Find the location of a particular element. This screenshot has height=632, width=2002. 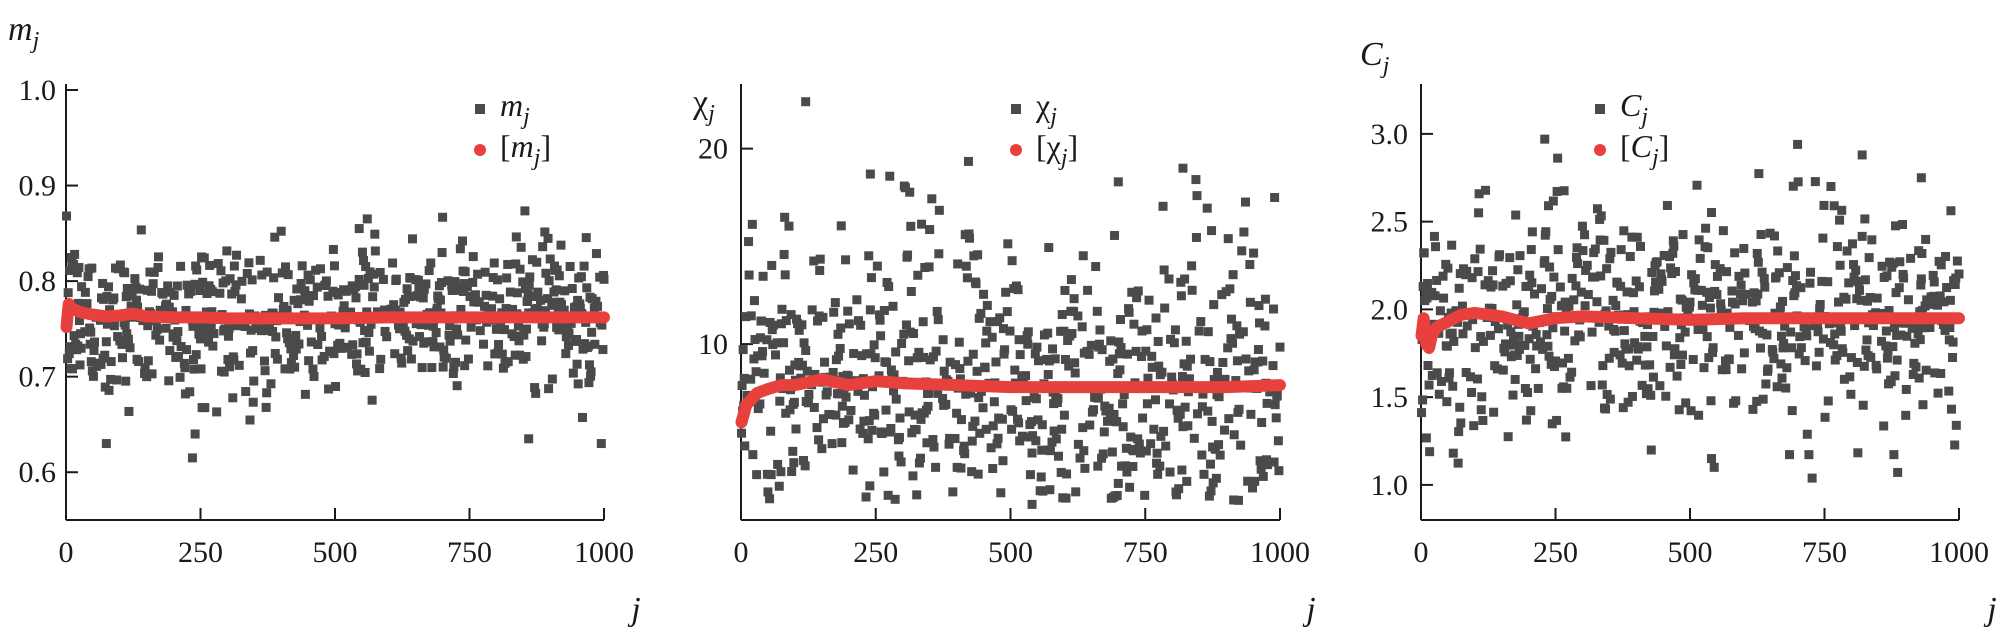

legend-label: [mj] is located at coordinates (525, 149).